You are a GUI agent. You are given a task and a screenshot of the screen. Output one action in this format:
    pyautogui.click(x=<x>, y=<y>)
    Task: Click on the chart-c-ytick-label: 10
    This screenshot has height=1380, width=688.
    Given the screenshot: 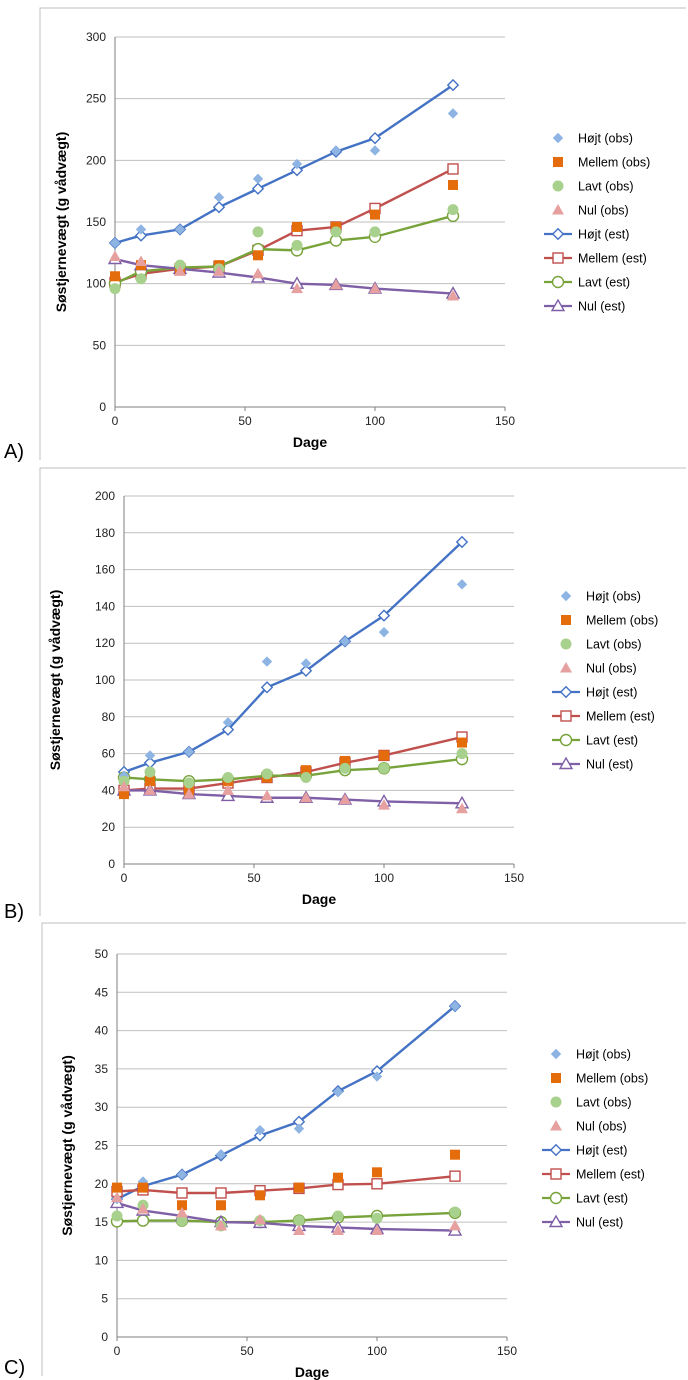 What is the action you would take?
    pyautogui.click(x=102, y=1260)
    